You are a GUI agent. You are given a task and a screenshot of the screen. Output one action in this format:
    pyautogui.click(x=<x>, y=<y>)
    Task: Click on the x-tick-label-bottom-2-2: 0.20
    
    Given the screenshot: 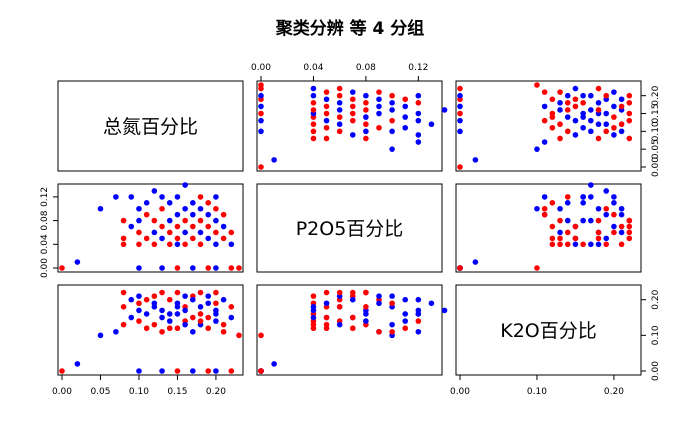 What is the action you would take?
    pyautogui.click(x=614, y=392)
    